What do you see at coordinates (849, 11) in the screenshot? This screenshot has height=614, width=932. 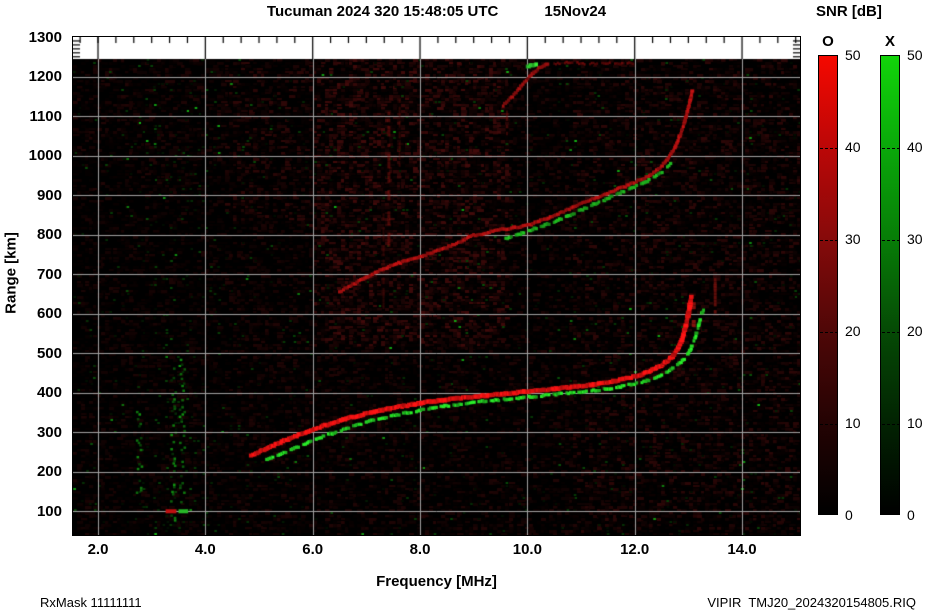 I see `colorbar-title: SNR [dB]` at bounding box center [849, 11].